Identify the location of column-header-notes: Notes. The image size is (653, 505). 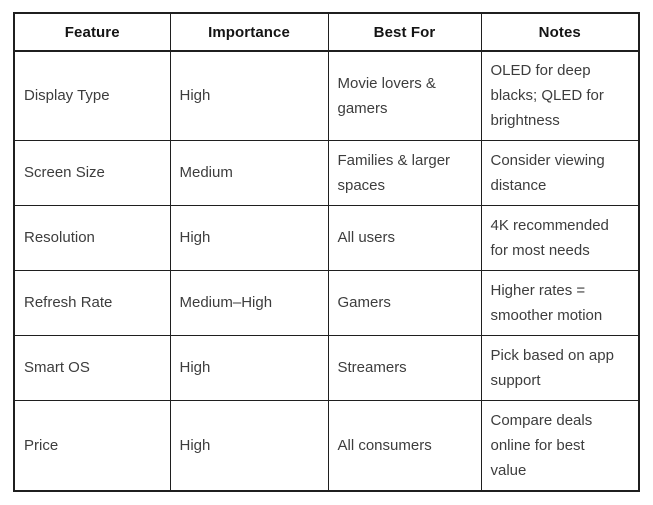
(560, 32).